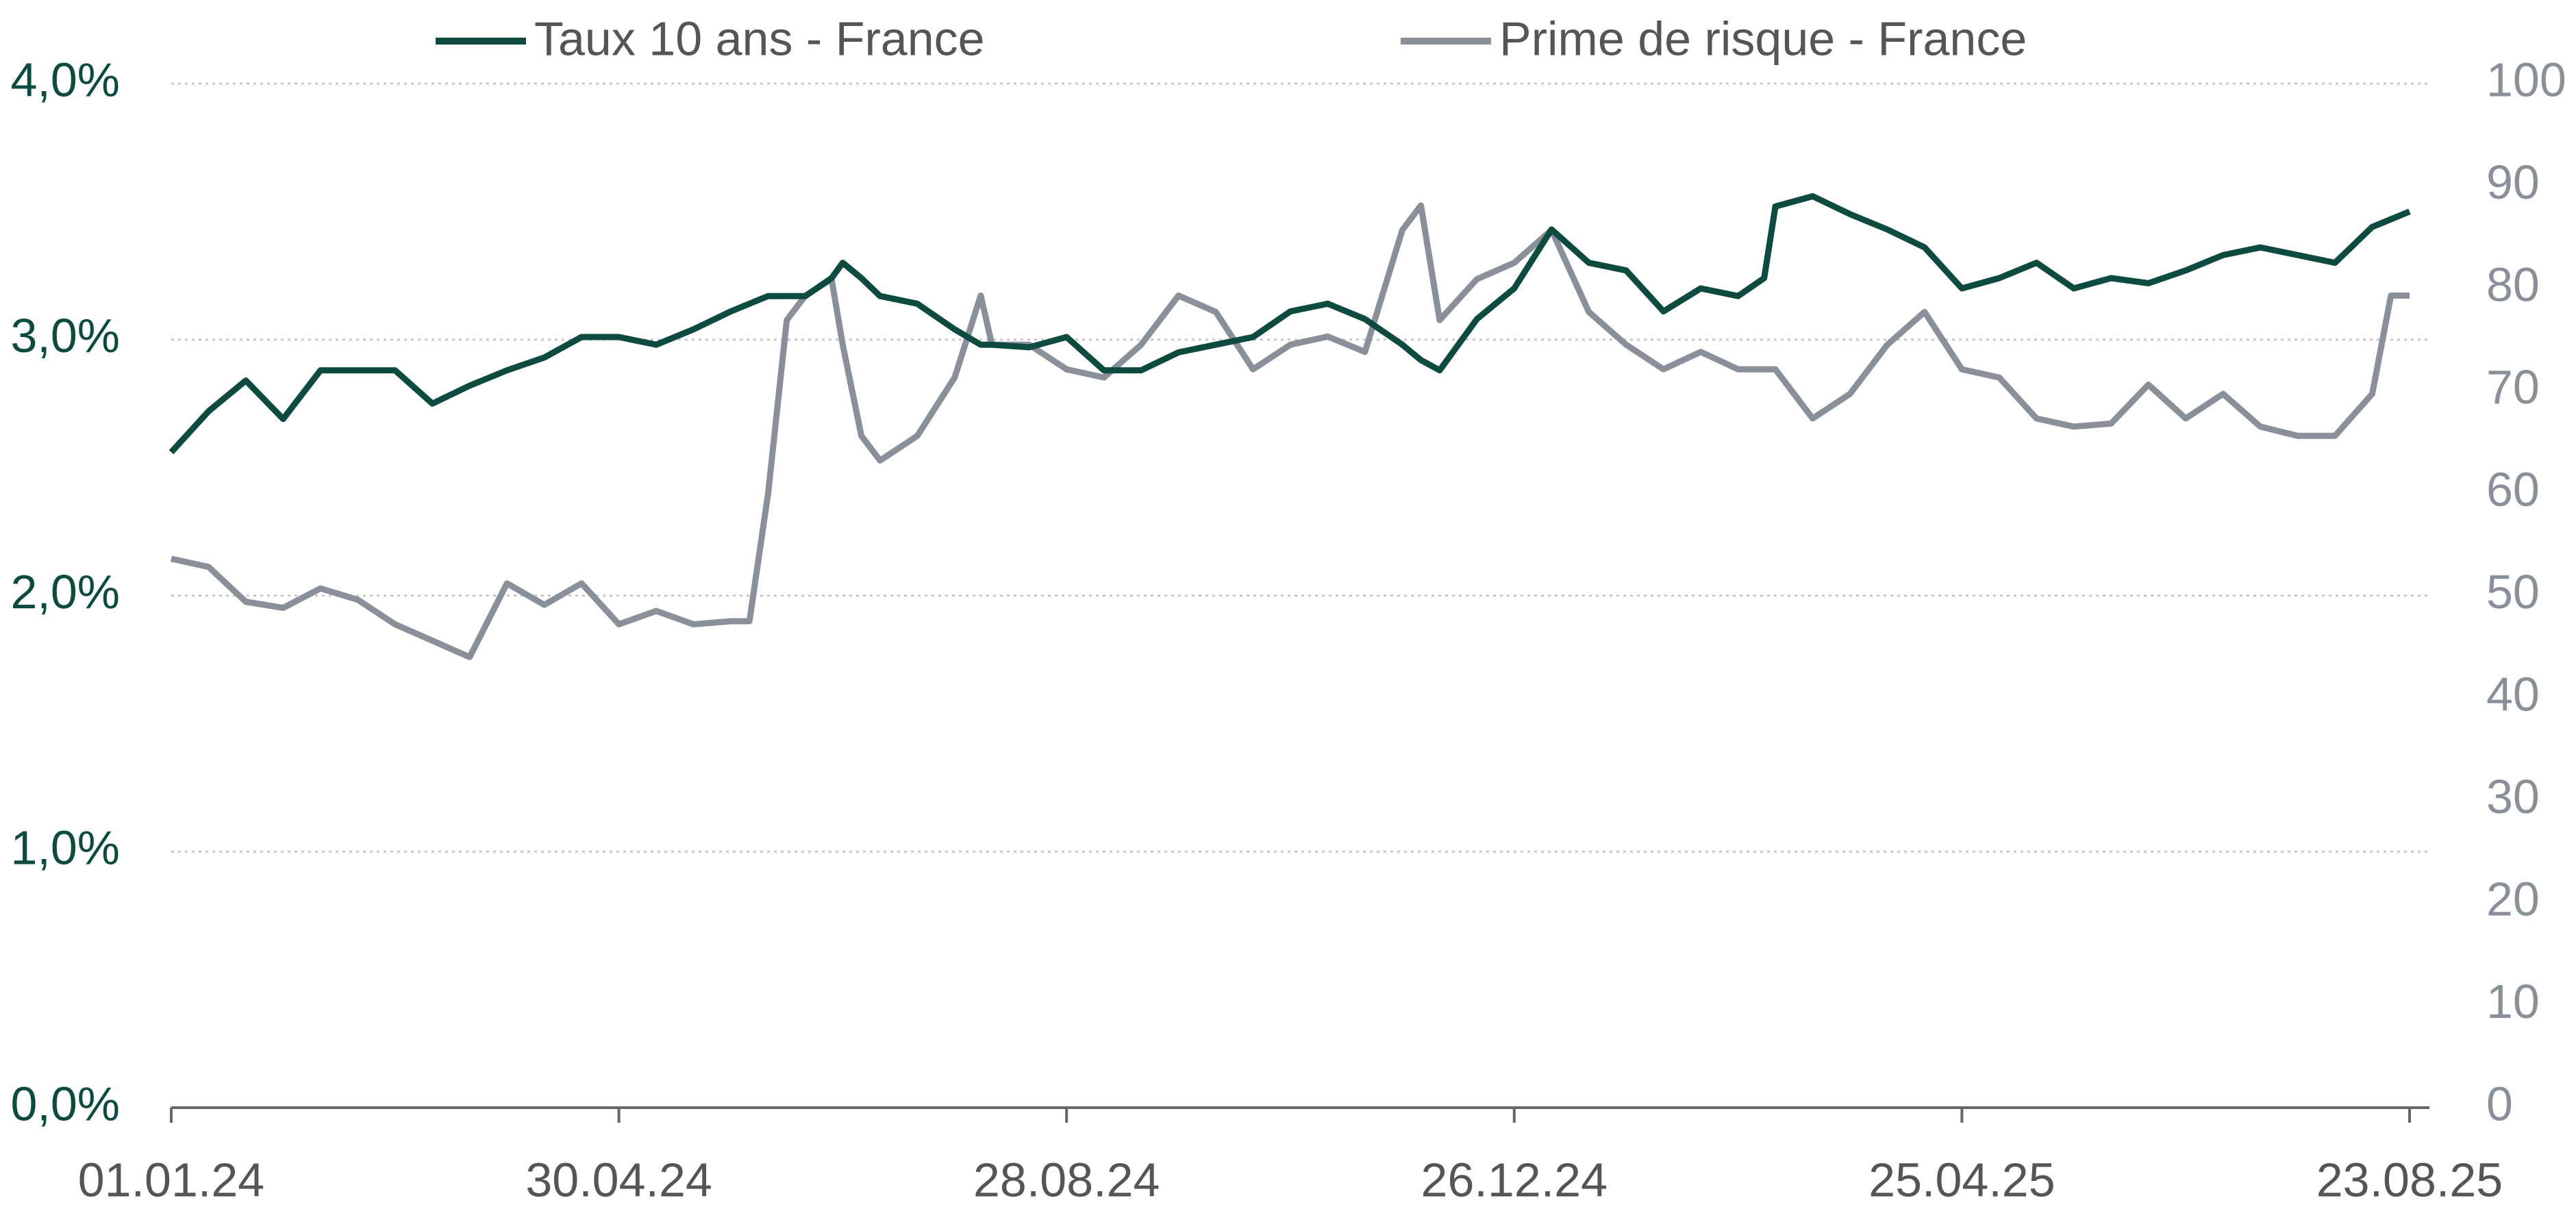  I want to click on x-tick-label: 01.01.24, so click(171, 1179).